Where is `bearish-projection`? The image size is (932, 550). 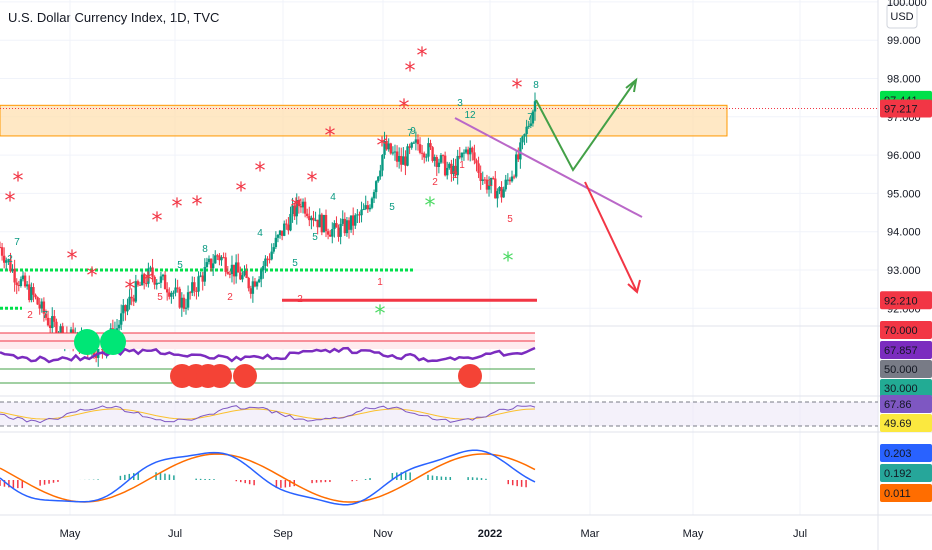
bearish-projection is located at coordinates (611, 237).